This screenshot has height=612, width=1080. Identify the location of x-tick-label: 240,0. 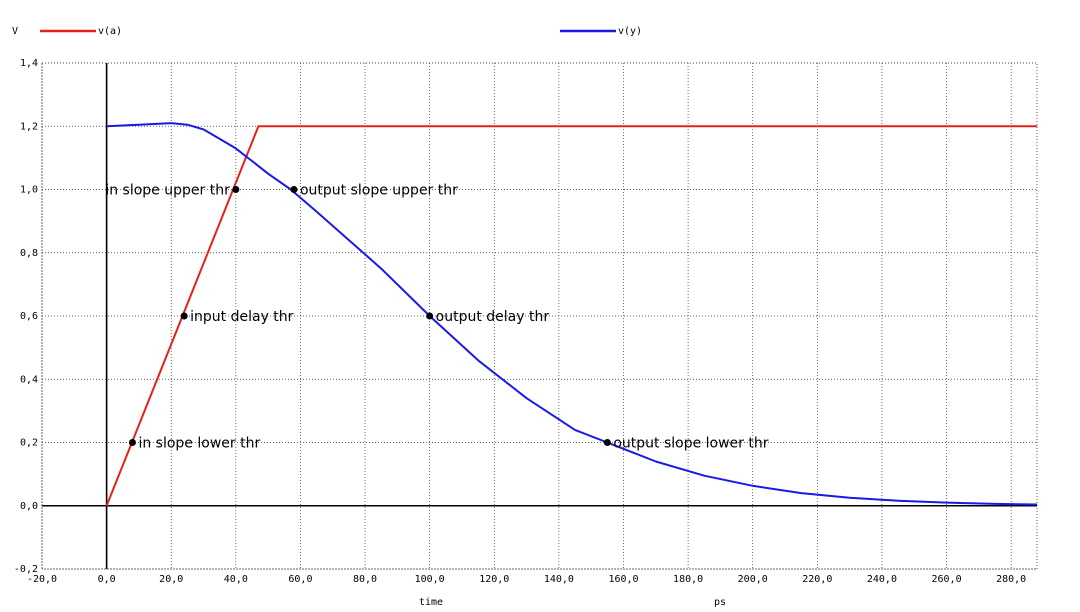
(882, 579).